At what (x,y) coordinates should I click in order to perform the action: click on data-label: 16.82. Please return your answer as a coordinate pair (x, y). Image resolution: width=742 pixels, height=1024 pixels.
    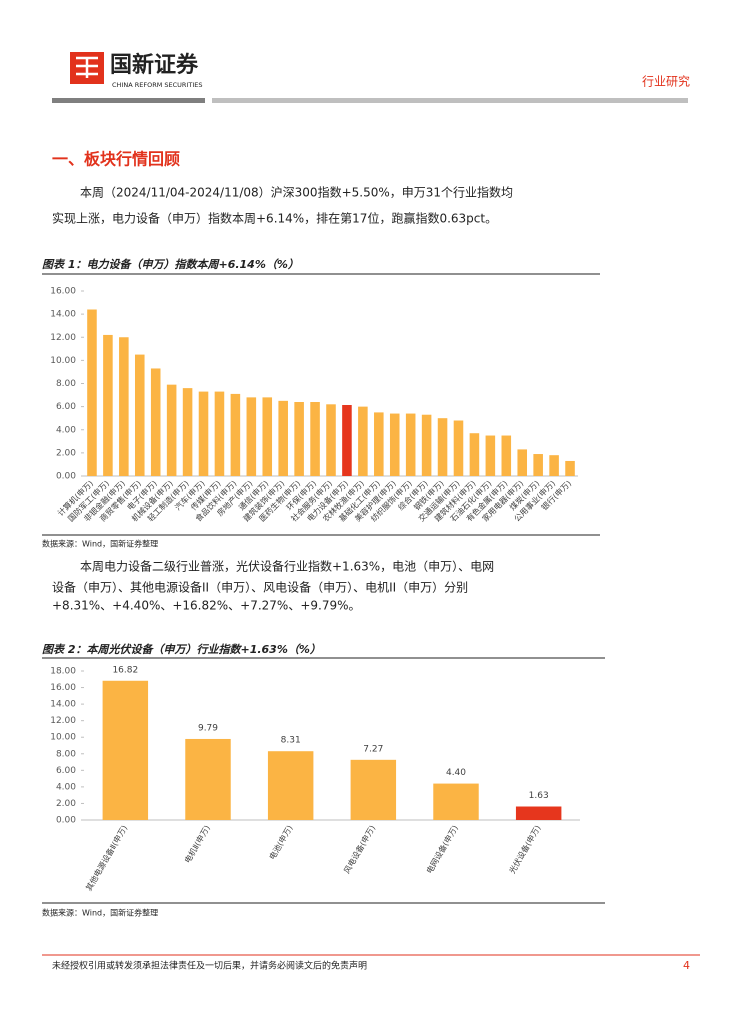
    Looking at the image, I should click on (125, 670).